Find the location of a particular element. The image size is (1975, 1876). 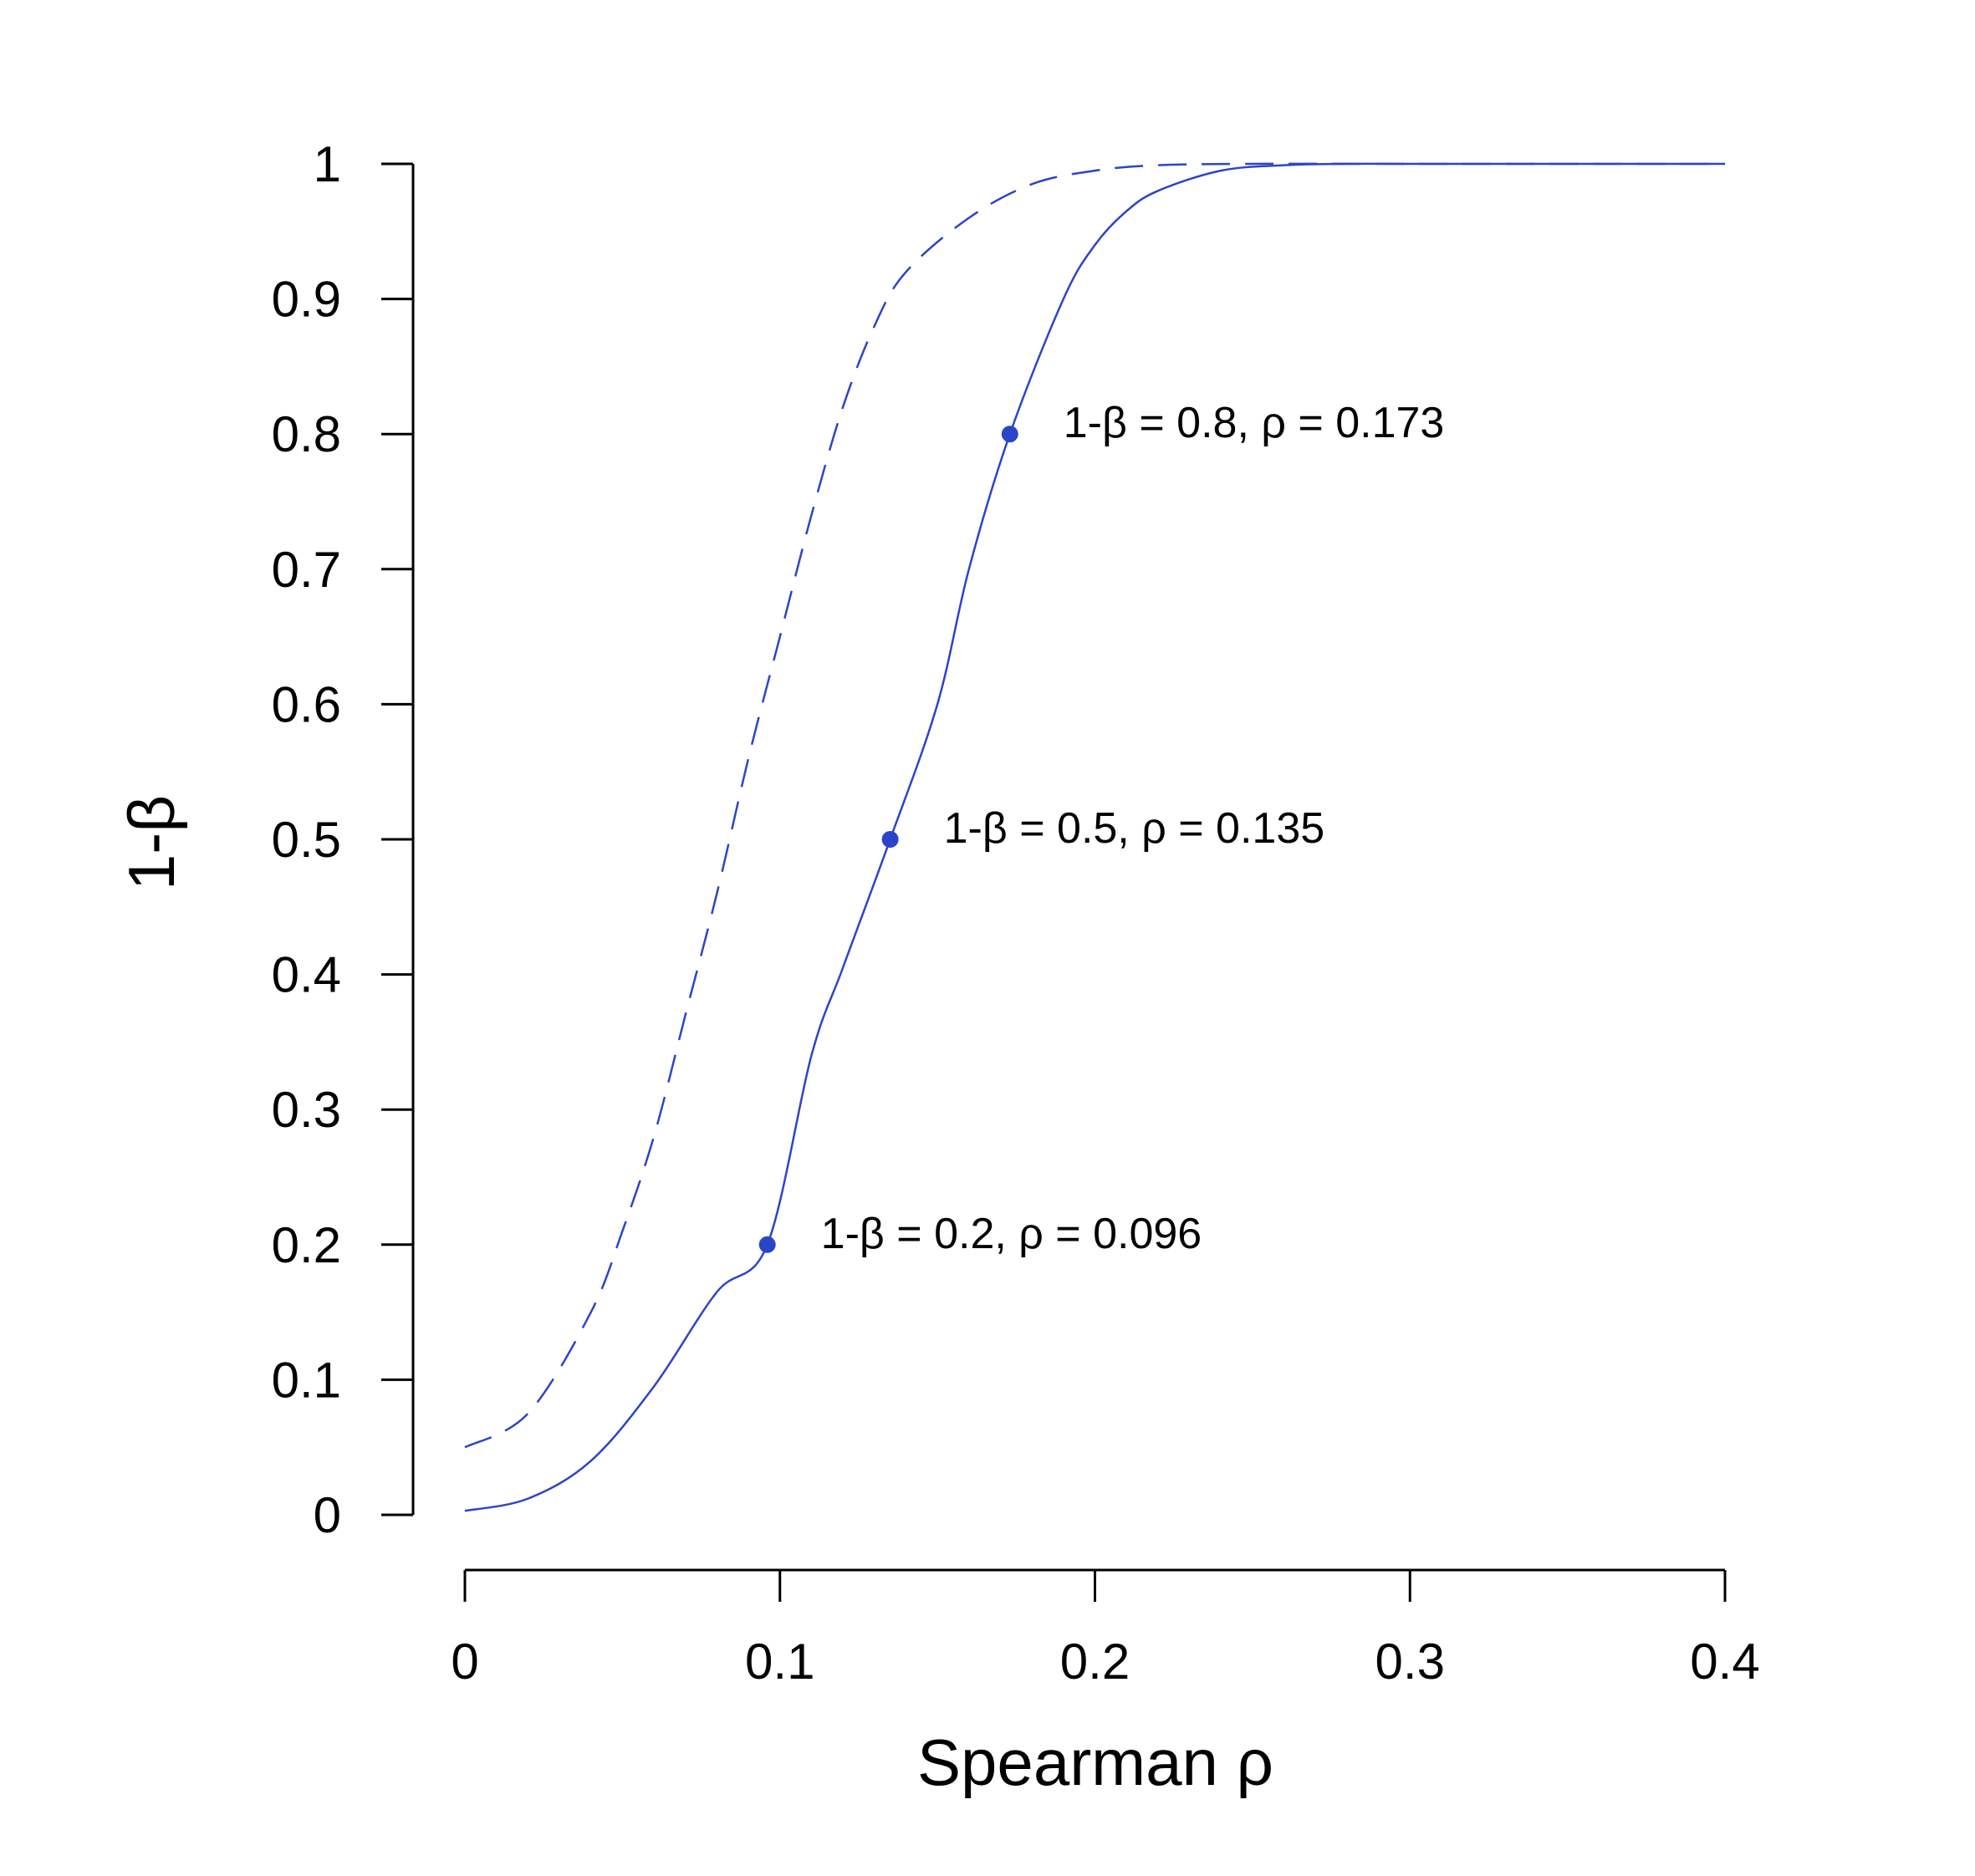

y-axis: 0 0.1 0.2 0.3 0.4 0.5 0.6 0.7 0.8 0.9 1 is located at coordinates (343, 840).